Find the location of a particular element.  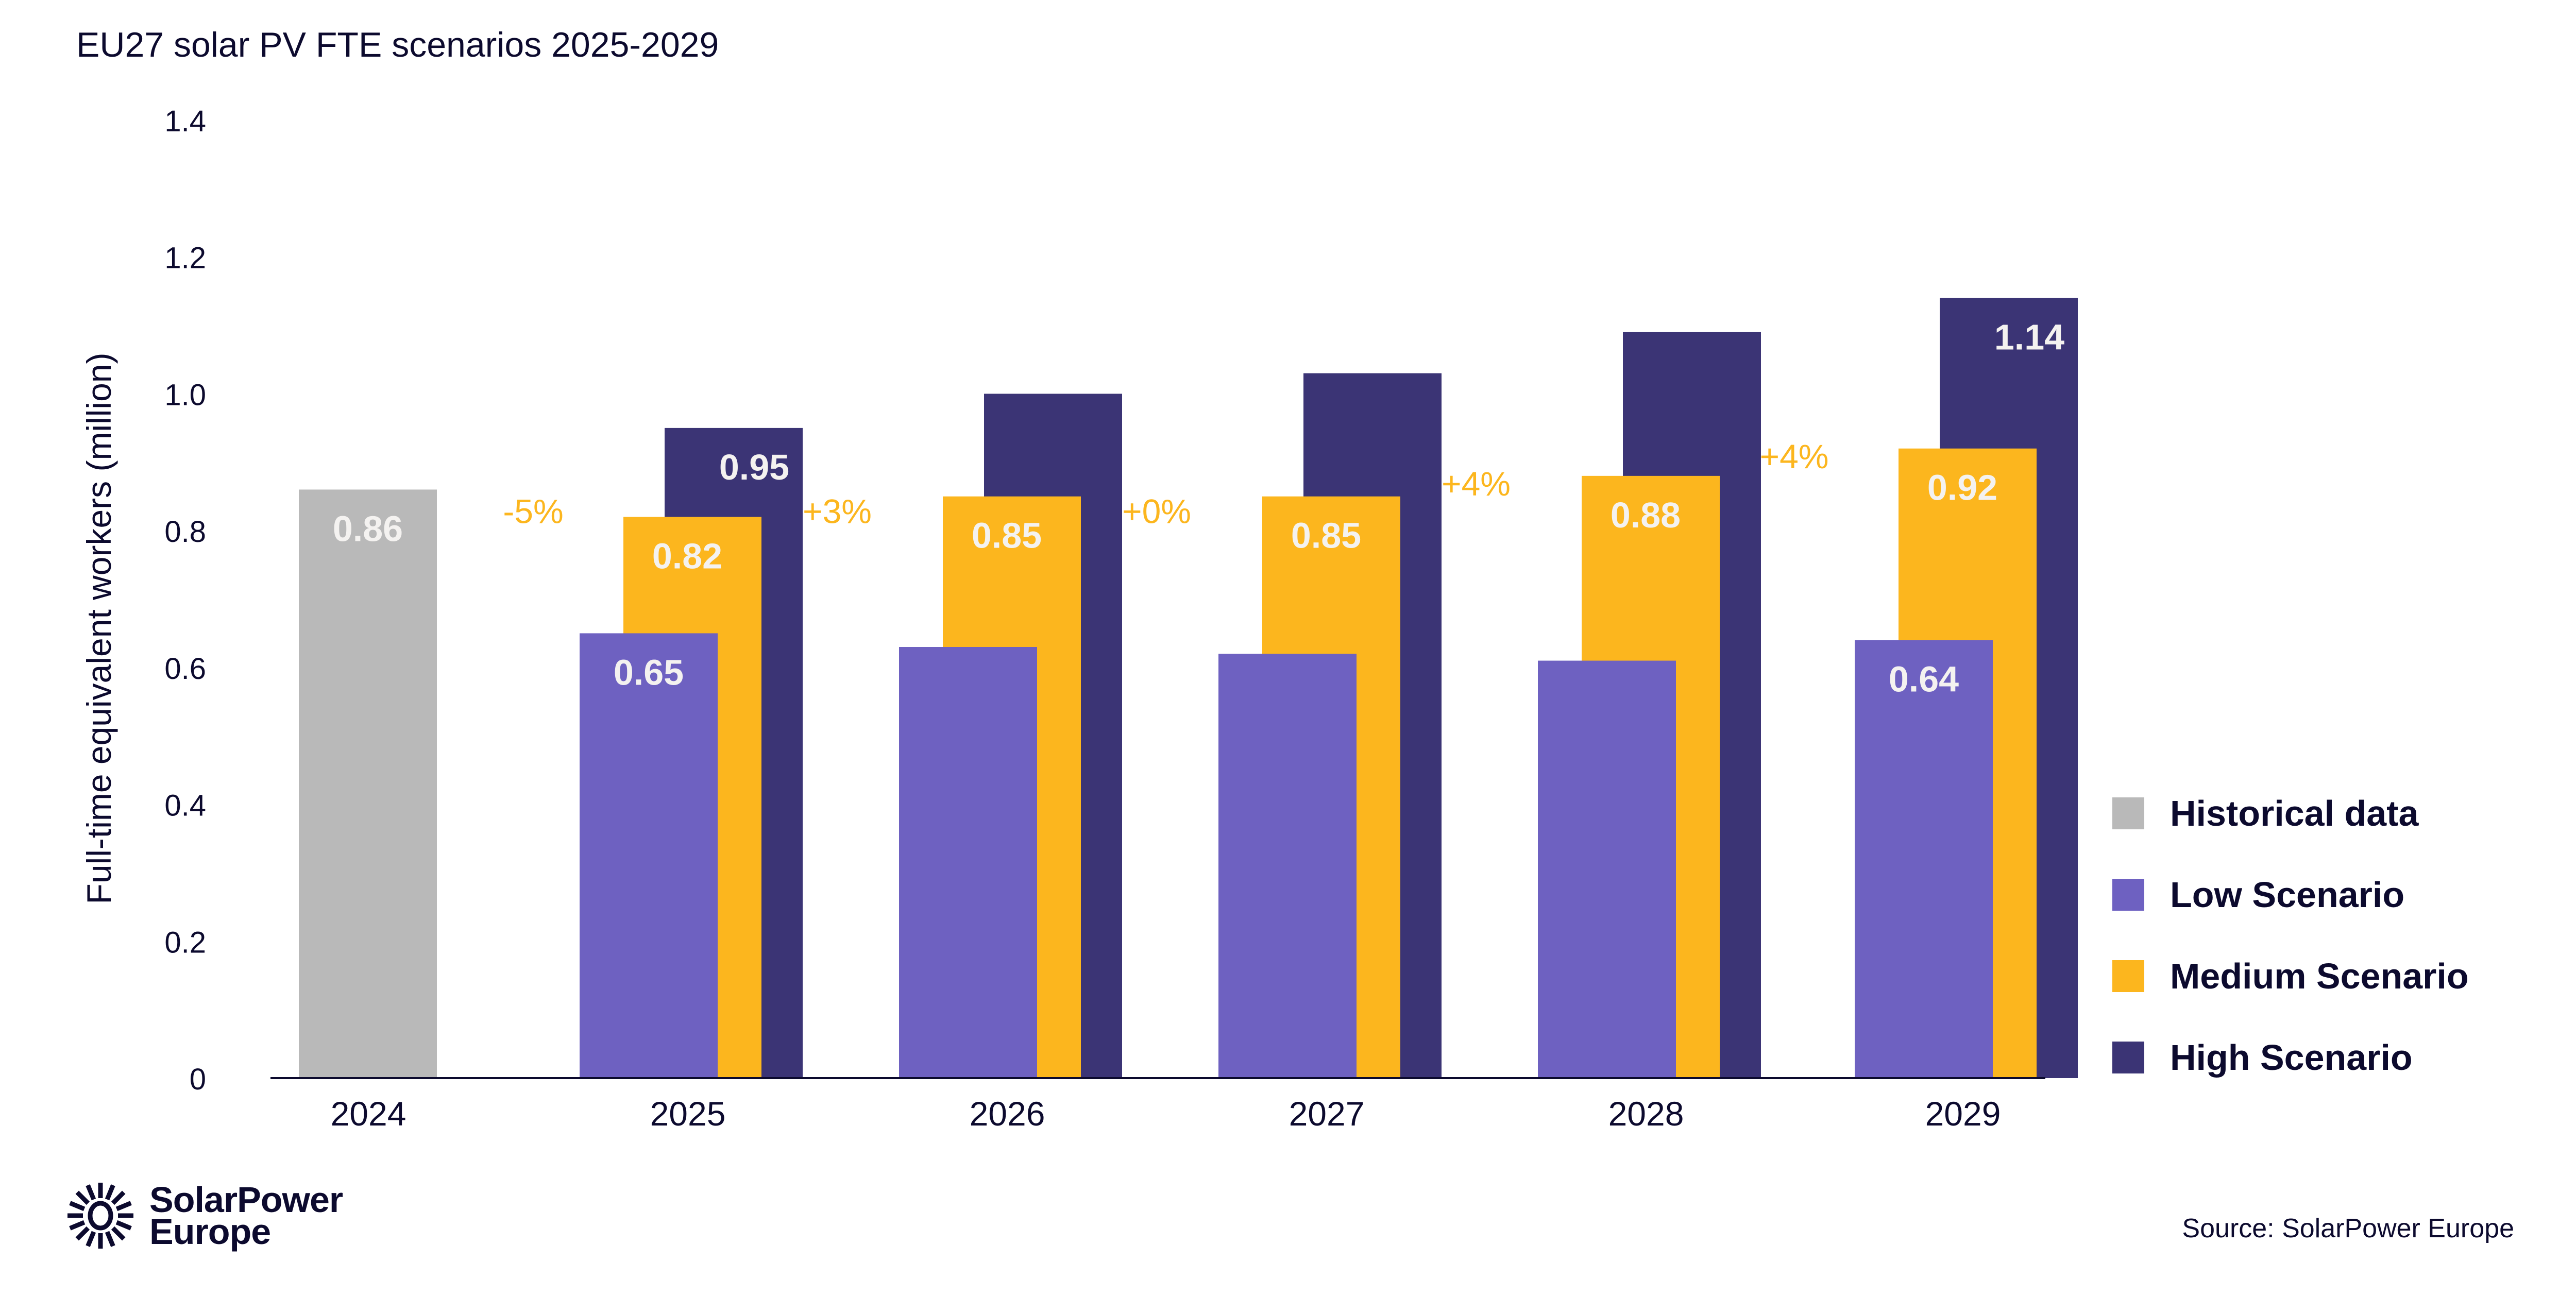

y-tick-label: 0.6 is located at coordinates (185, 669).